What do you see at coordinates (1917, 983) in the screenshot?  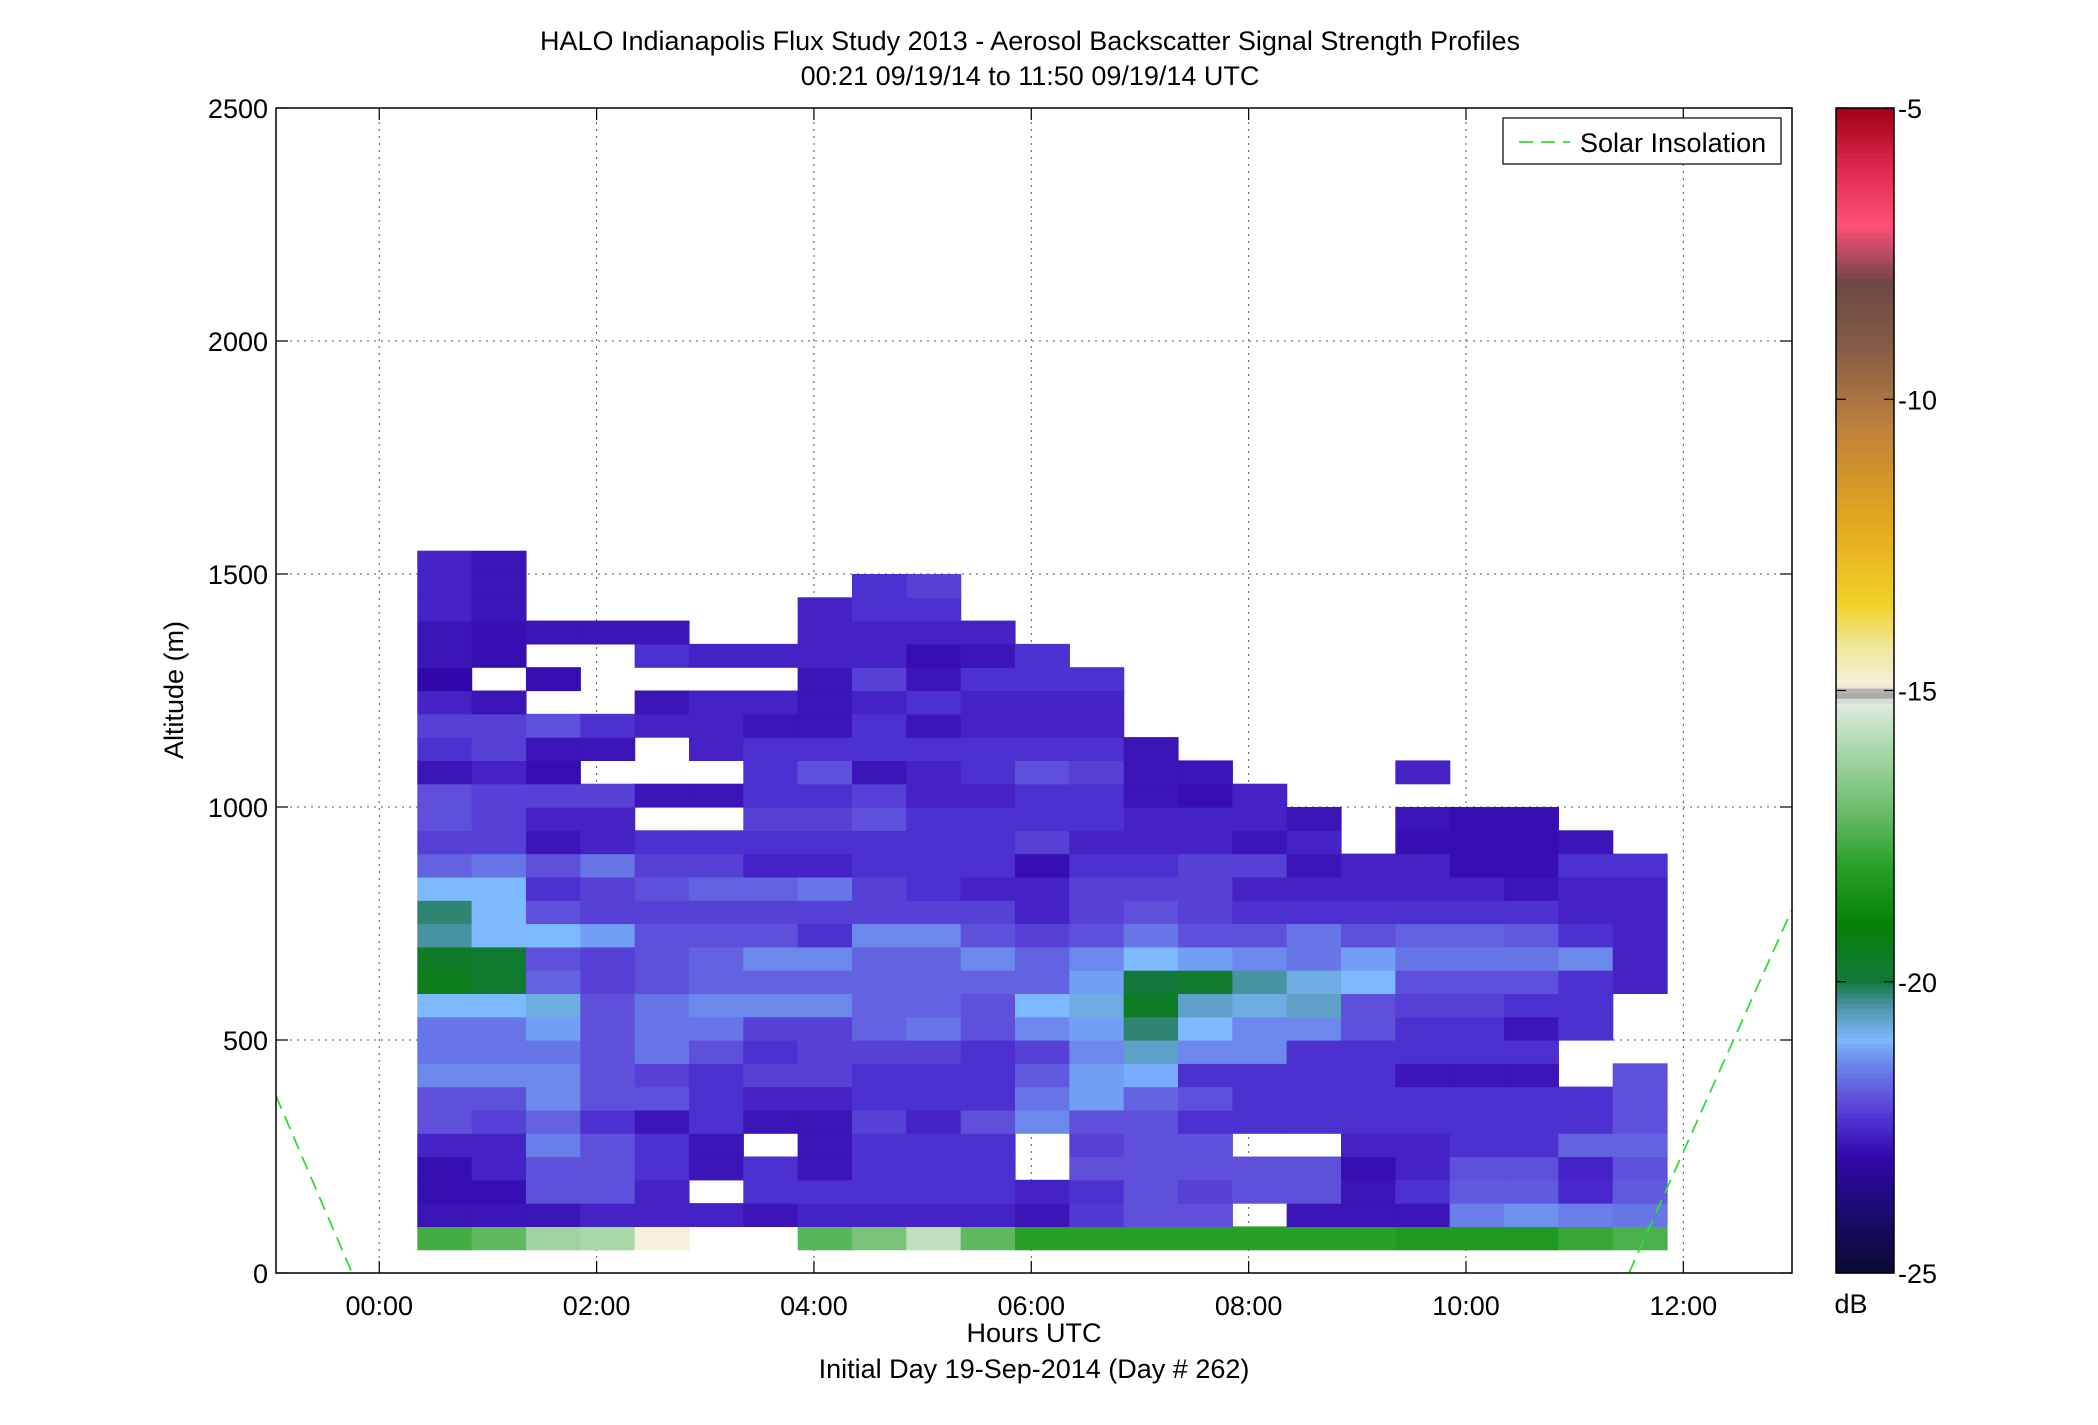 I see `colorbar-tick-label: -20` at bounding box center [1917, 983].